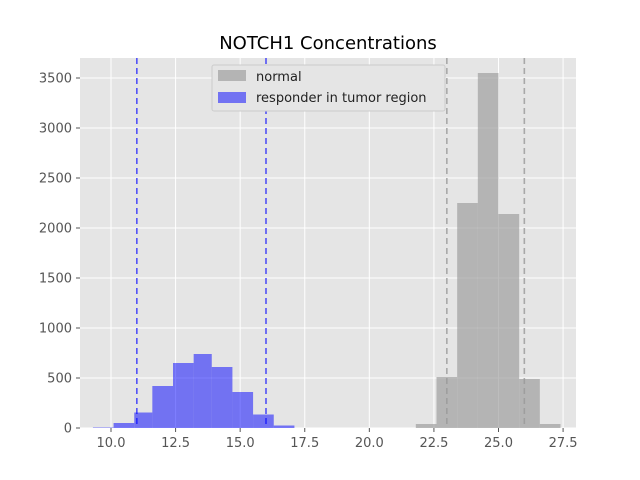 The width and height of the screenshot is (640, 480). I want to click on y-axis-ticks: 0 500 1000 1500 2000 2500 3000 3500, so click(59, 254).